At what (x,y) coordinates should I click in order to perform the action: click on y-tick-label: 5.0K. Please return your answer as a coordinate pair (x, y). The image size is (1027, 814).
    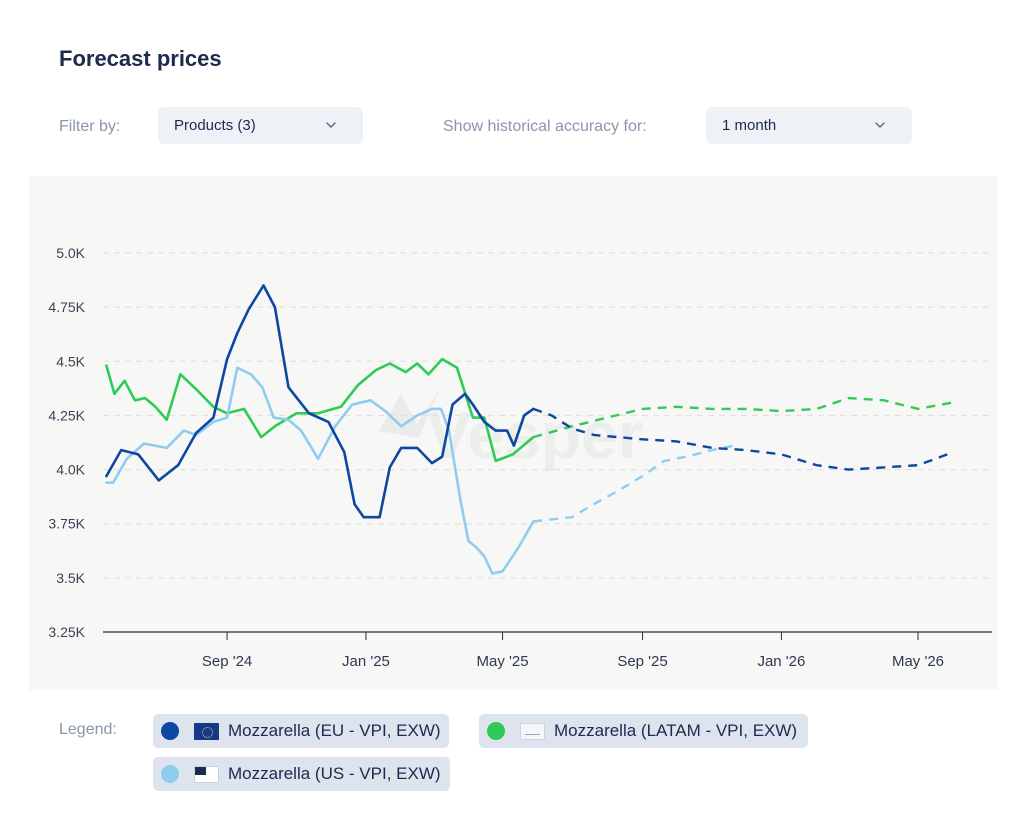
    Looking at the image, I should click on (70, 253).